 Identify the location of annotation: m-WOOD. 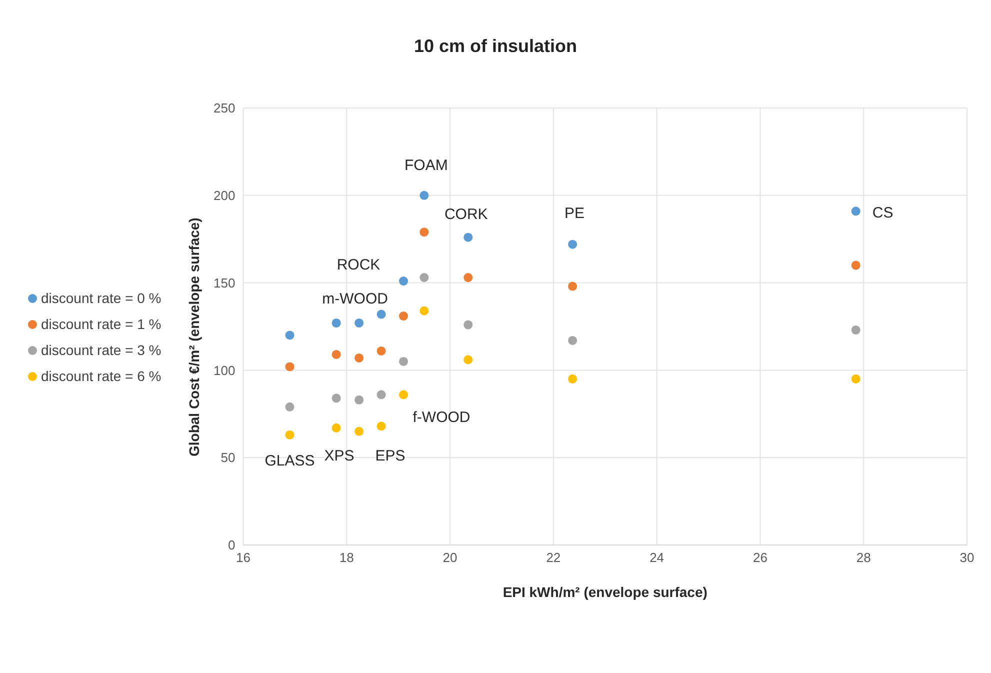
(355, 299).